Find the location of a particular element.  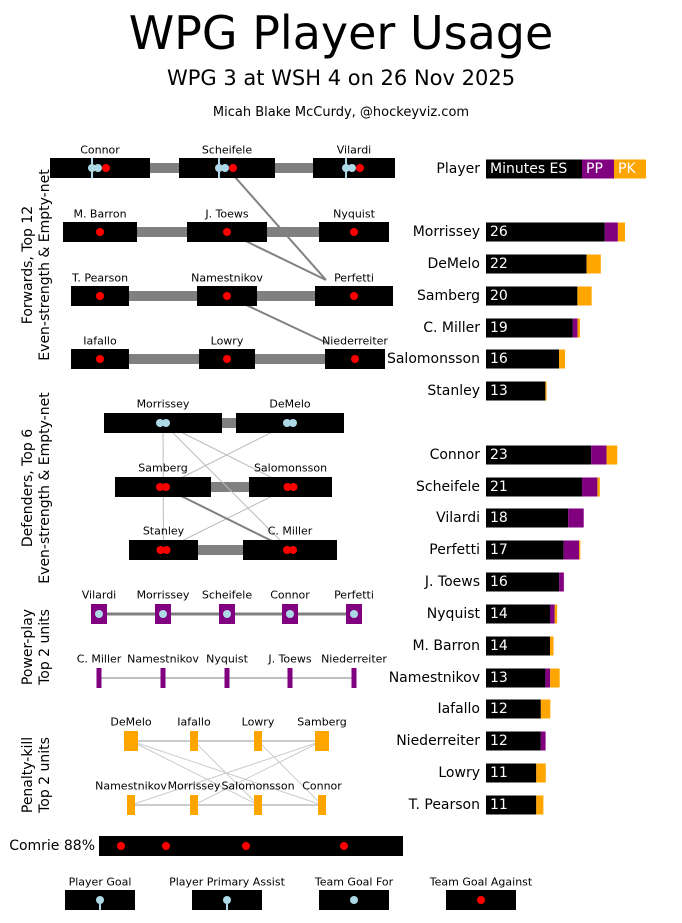

pp-player-label: Perfetti is located at coordinates (354, 595).